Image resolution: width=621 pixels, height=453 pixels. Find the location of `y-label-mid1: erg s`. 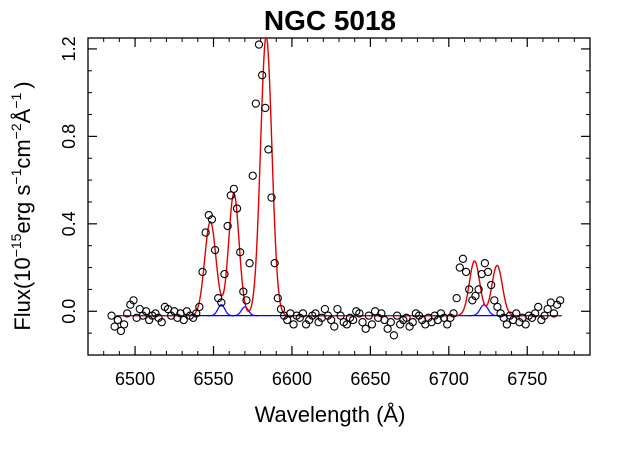

y-label-mid1: erg s is located at coordinates (22, 209).